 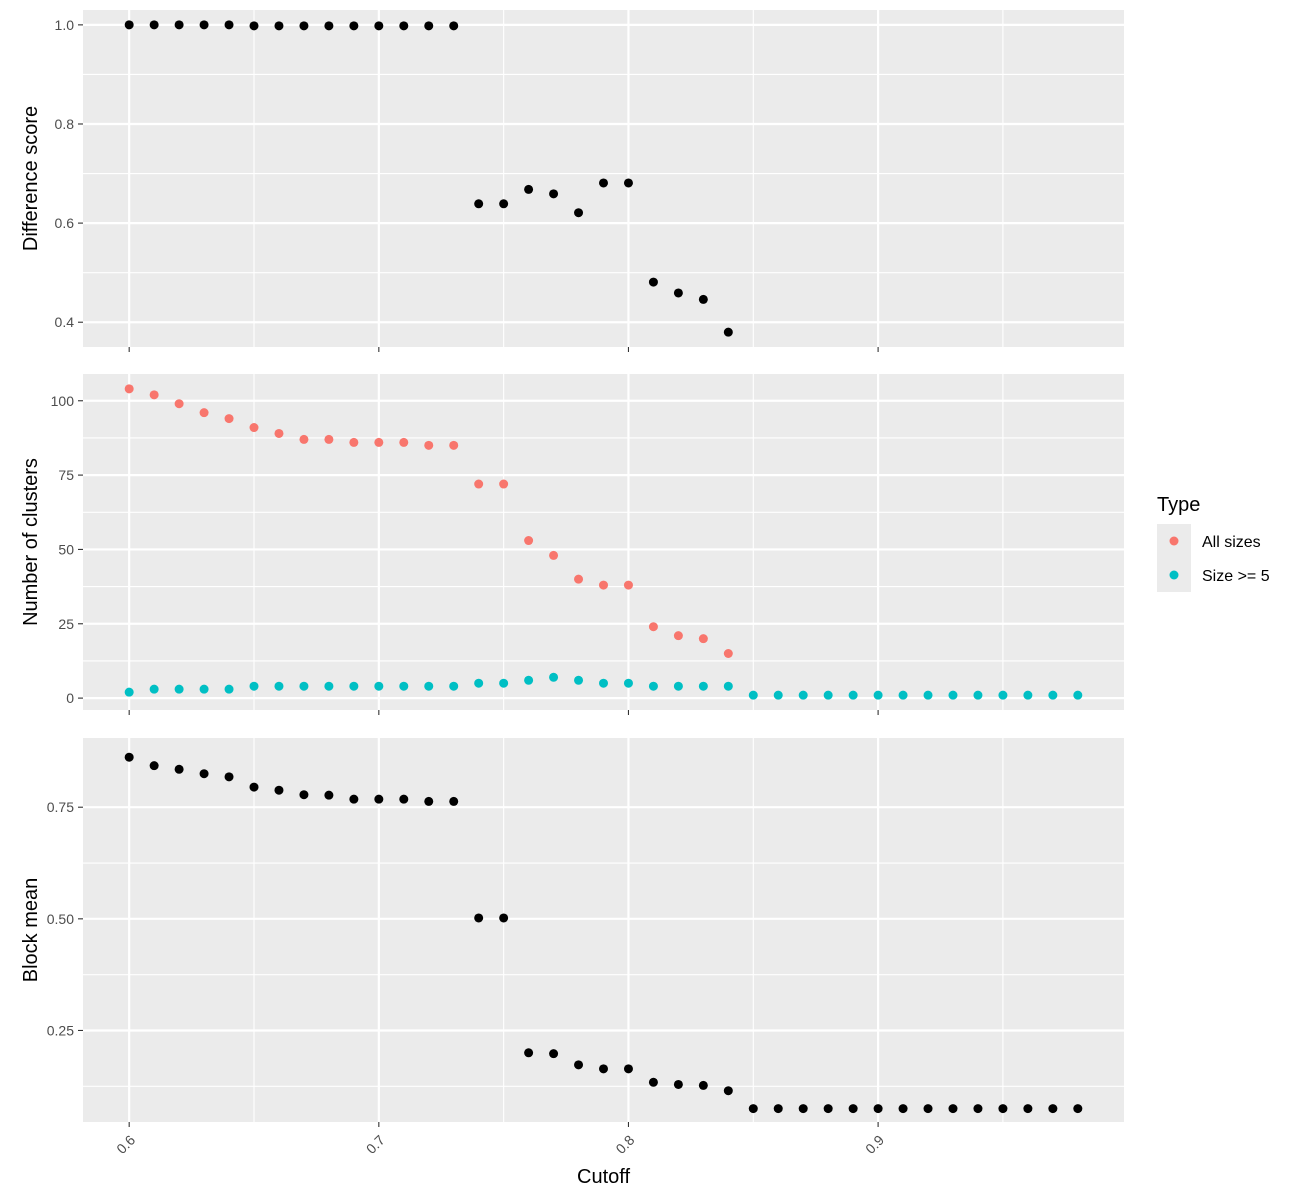 I want to click on x-tick-label: 0.7, so click(x=375, y=1144).